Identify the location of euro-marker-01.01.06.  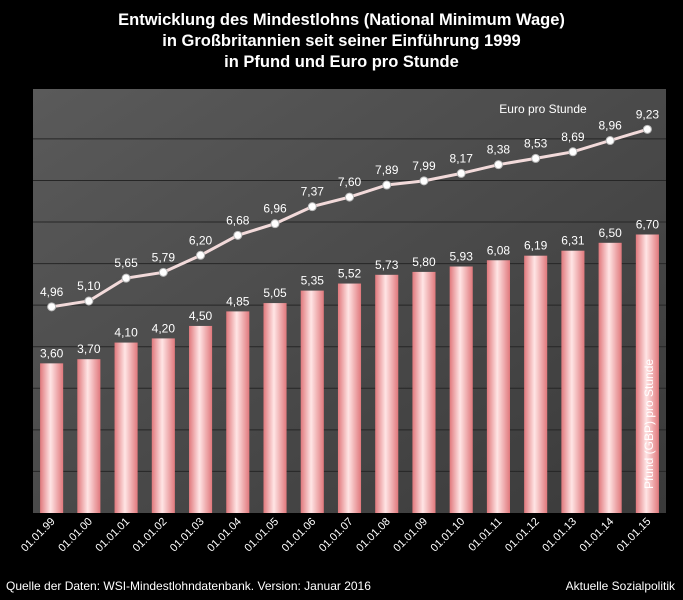
(312, 207).